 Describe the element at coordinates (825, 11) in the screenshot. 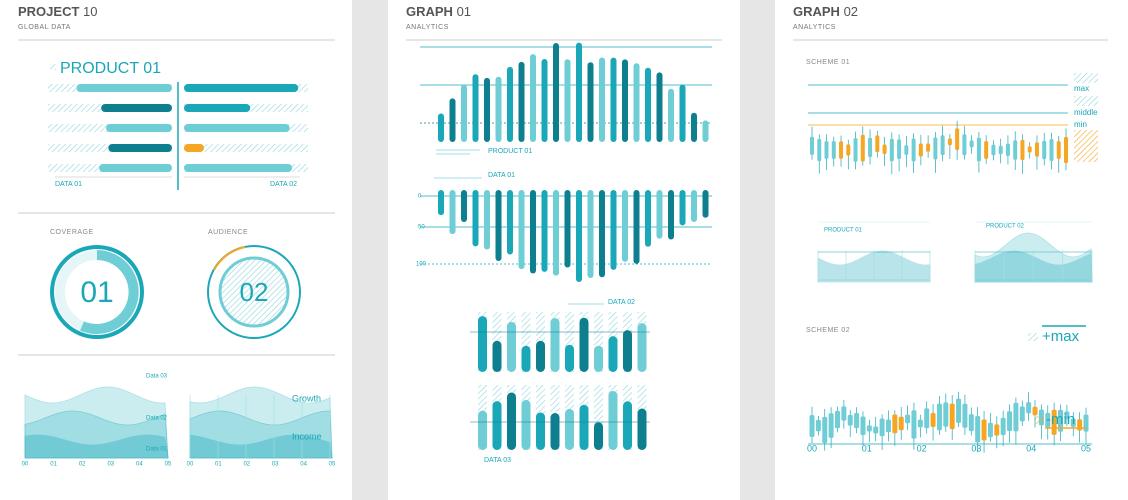

I see `title: GRAPH 02` at that location.